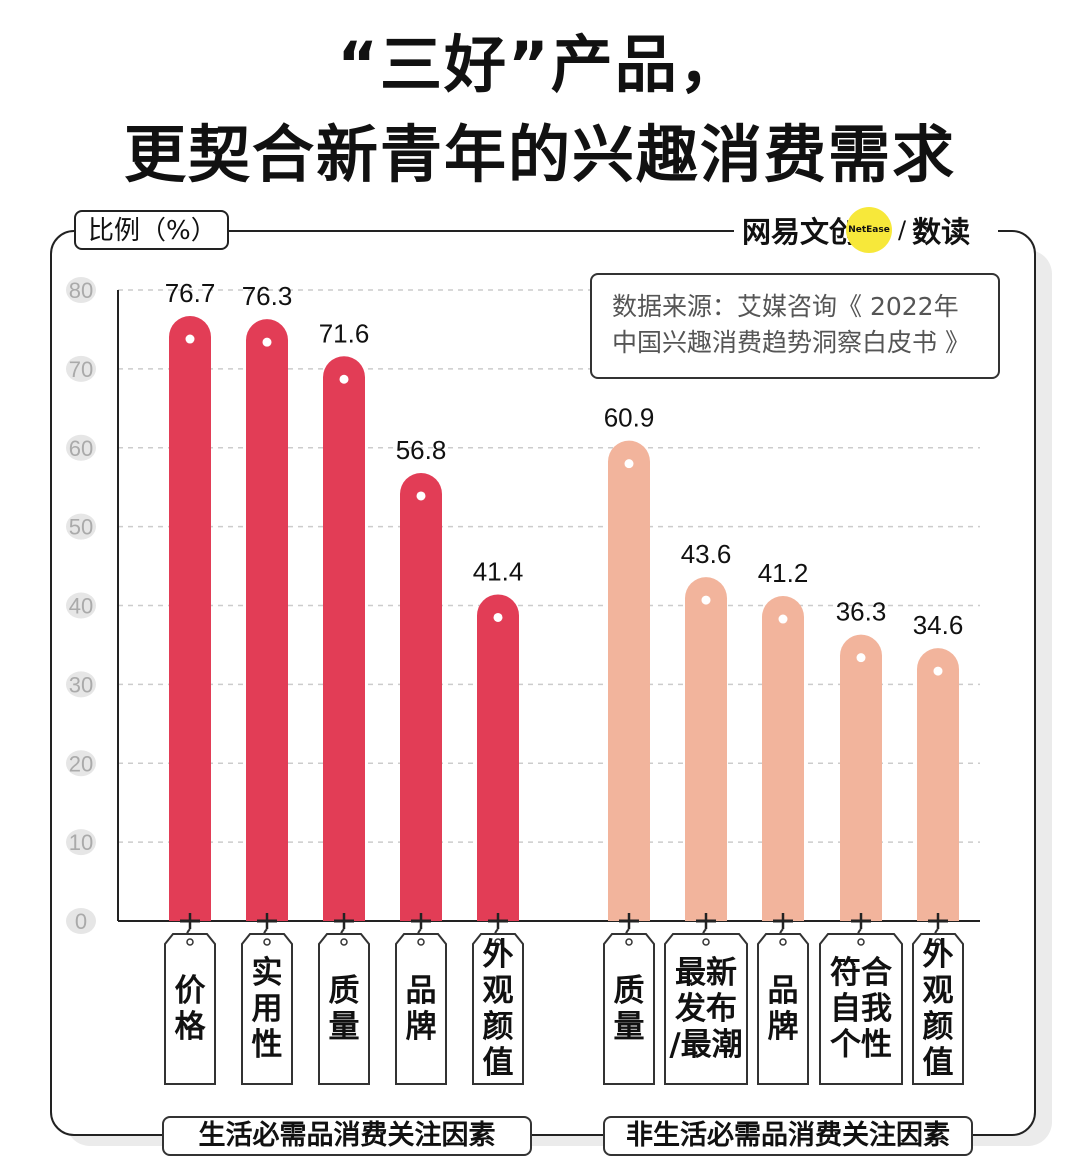  I want to click on brand-sub: 数读, so click(941, 232).